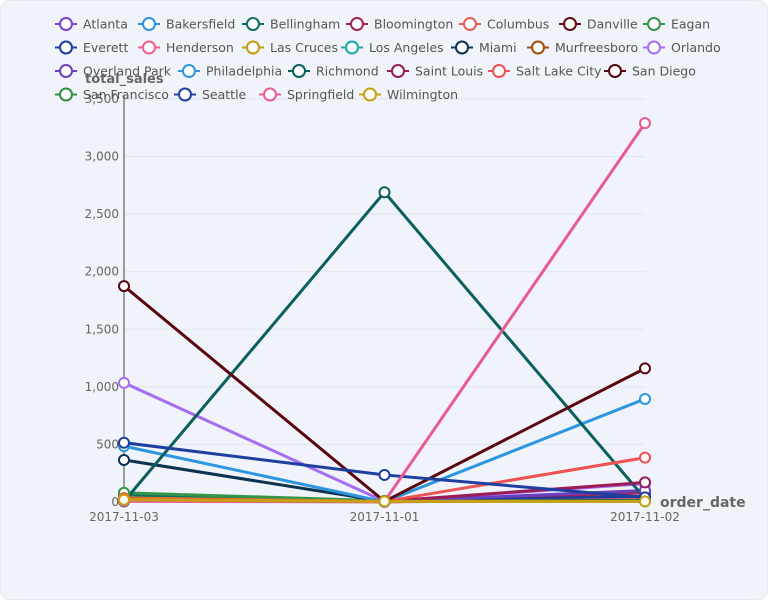  What do you see at coordinates (124, 517) in the screenshot?
I see `x-tick-label: 2017-11-03` at bounding box center [124, 517].